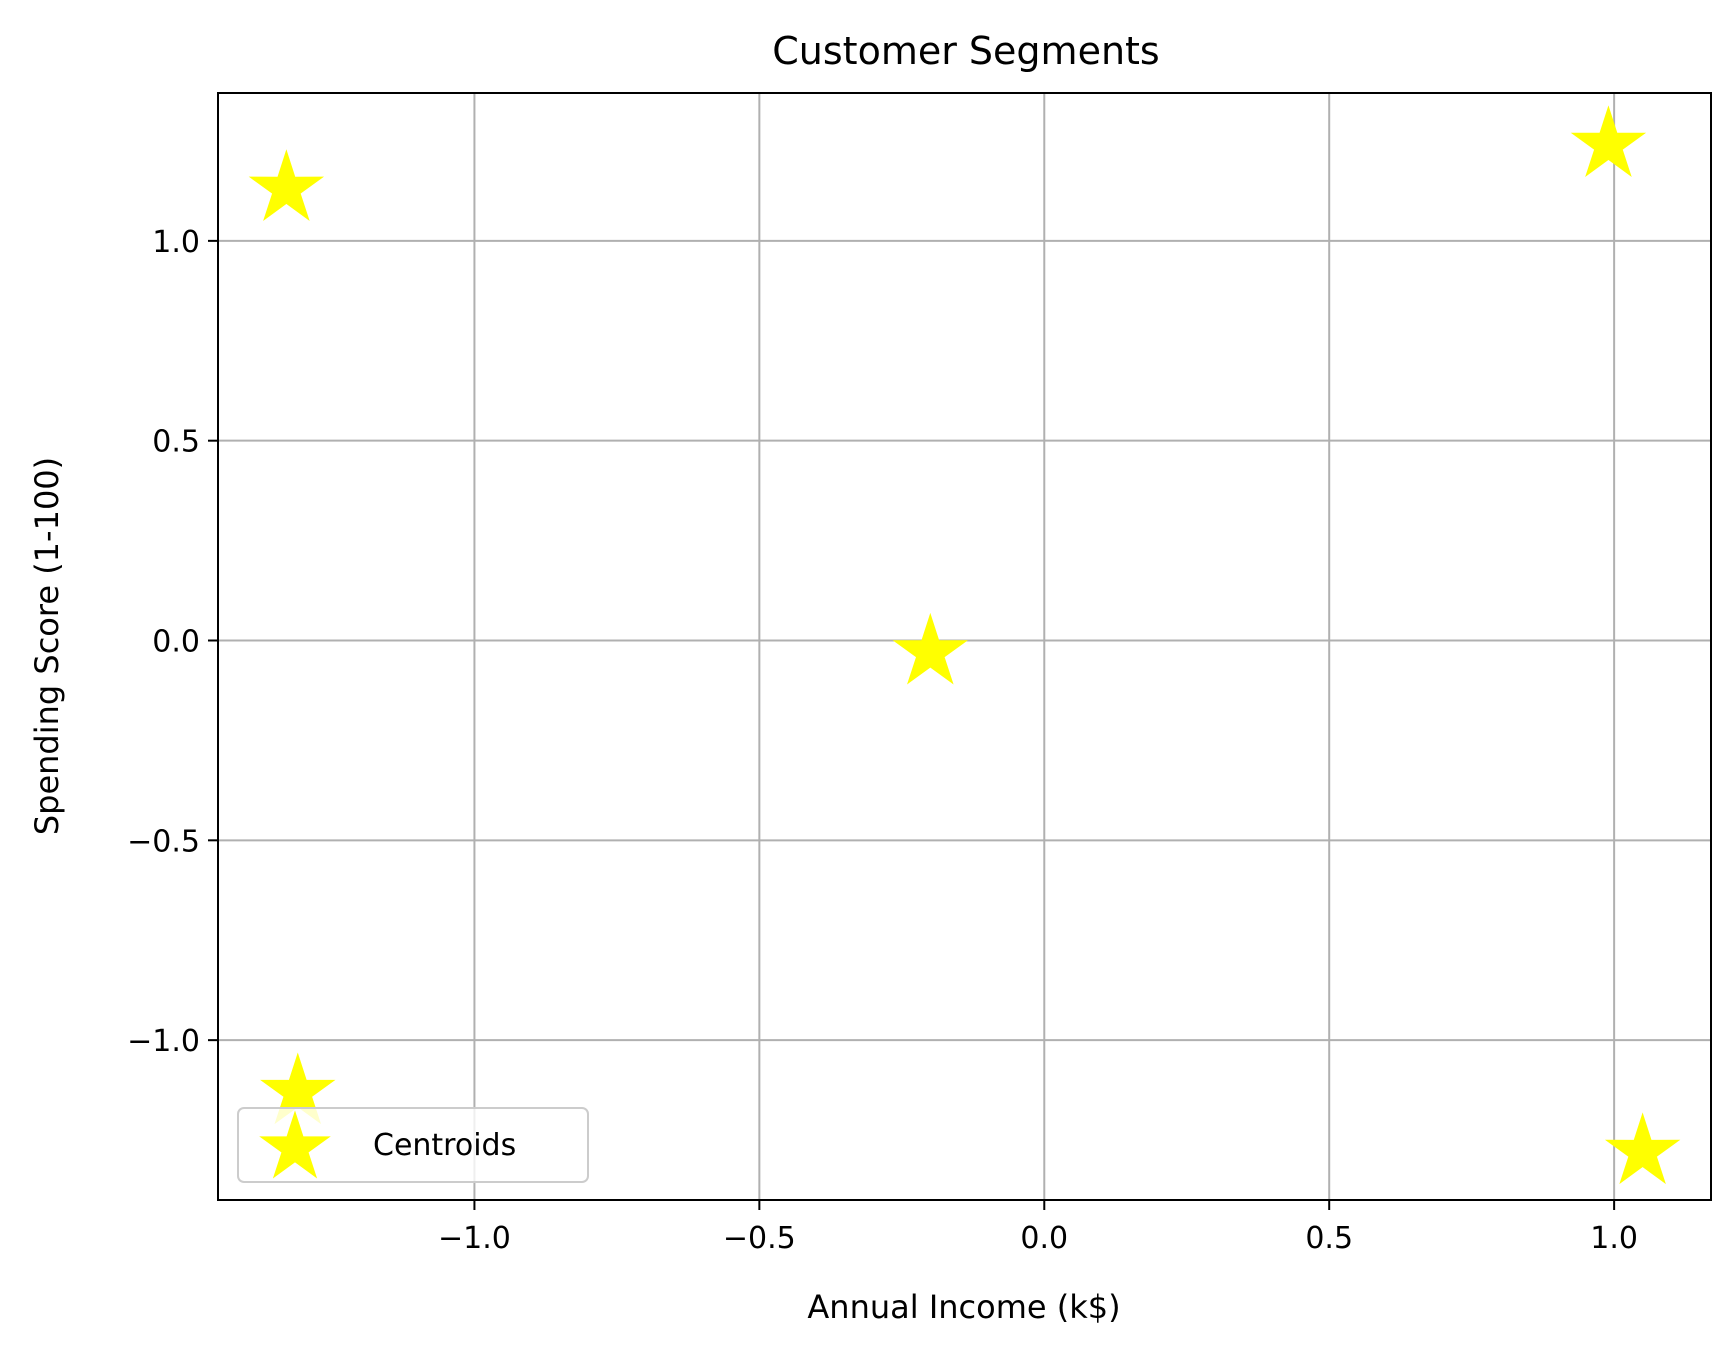 The image size is (1734, 1357). Describe the element at coordinates (1329, 1238) in the screenshot. I see `x-tick-label: 0.5` at that location.